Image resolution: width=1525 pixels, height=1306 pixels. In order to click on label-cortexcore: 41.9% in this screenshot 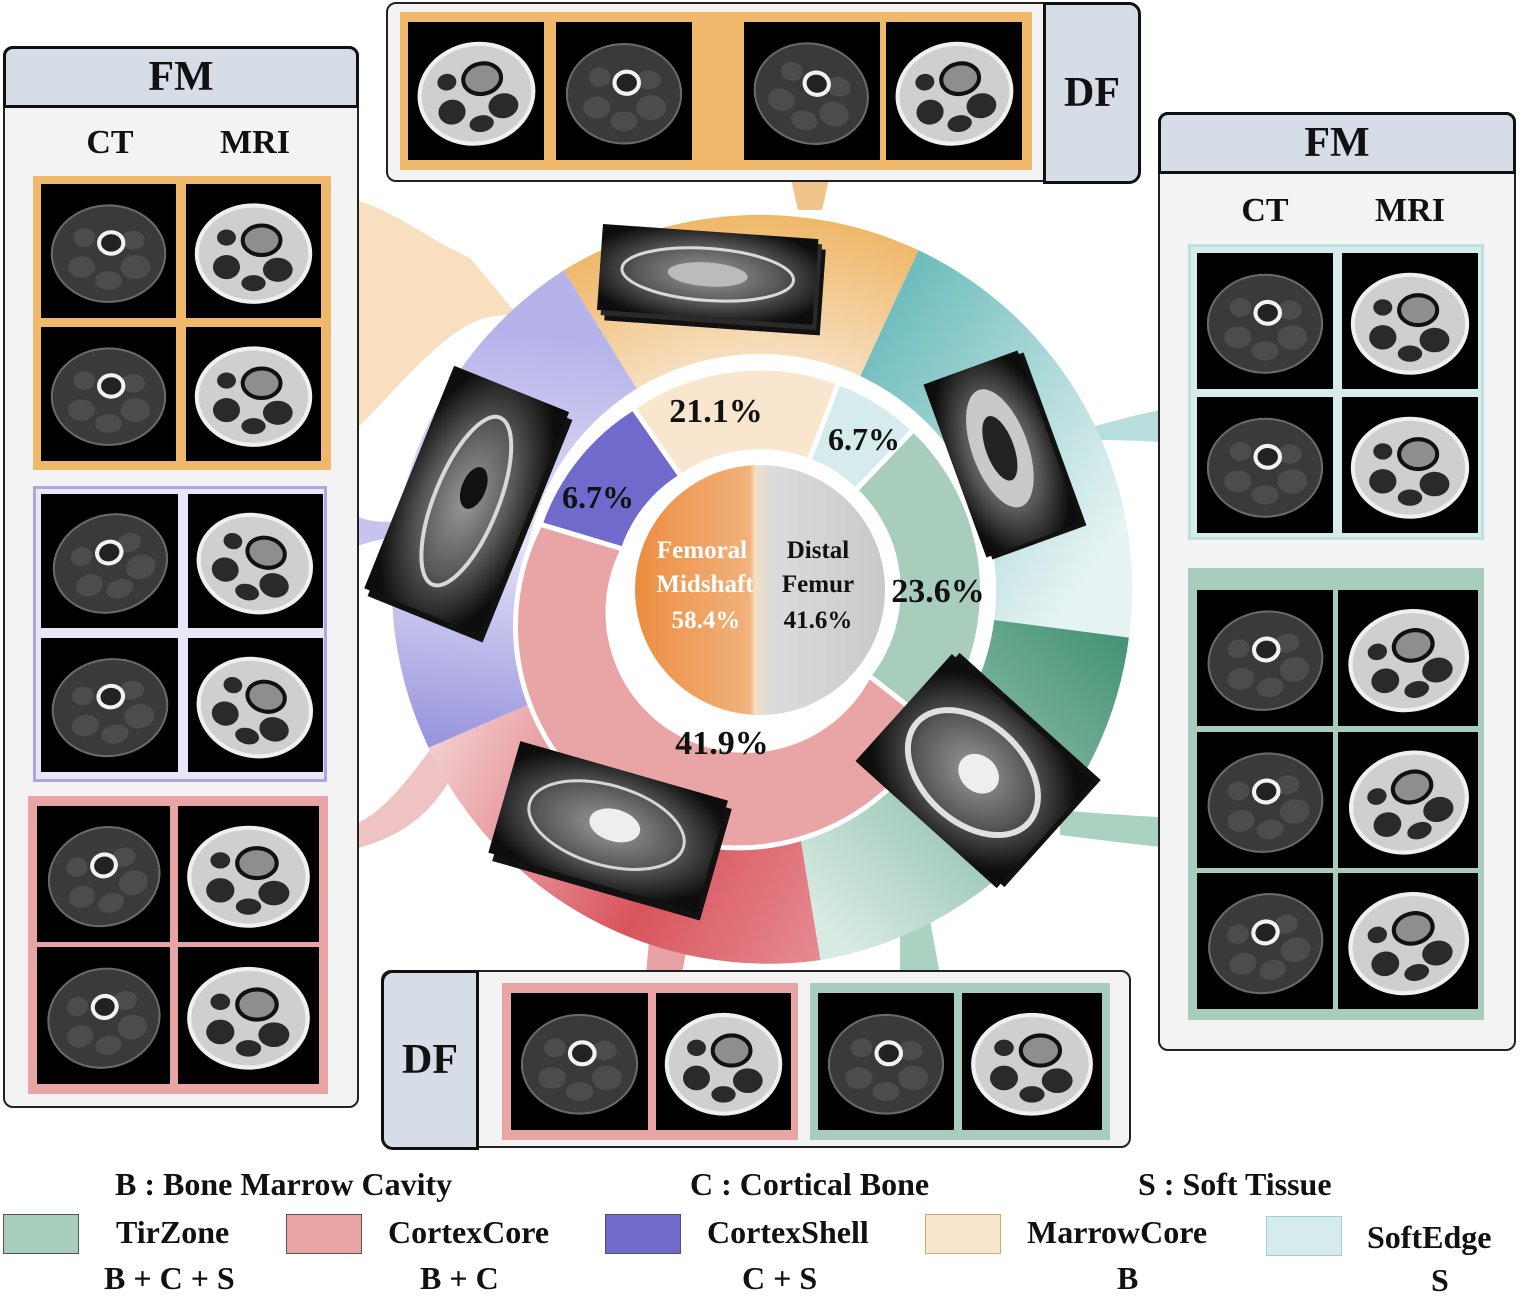, I will do `click(722, 743)`.